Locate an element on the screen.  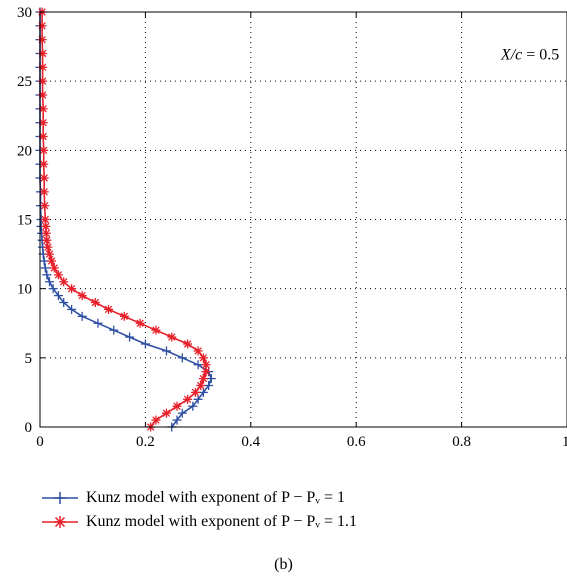
y-tick-label: 0 is located at coordinates (29, 428).